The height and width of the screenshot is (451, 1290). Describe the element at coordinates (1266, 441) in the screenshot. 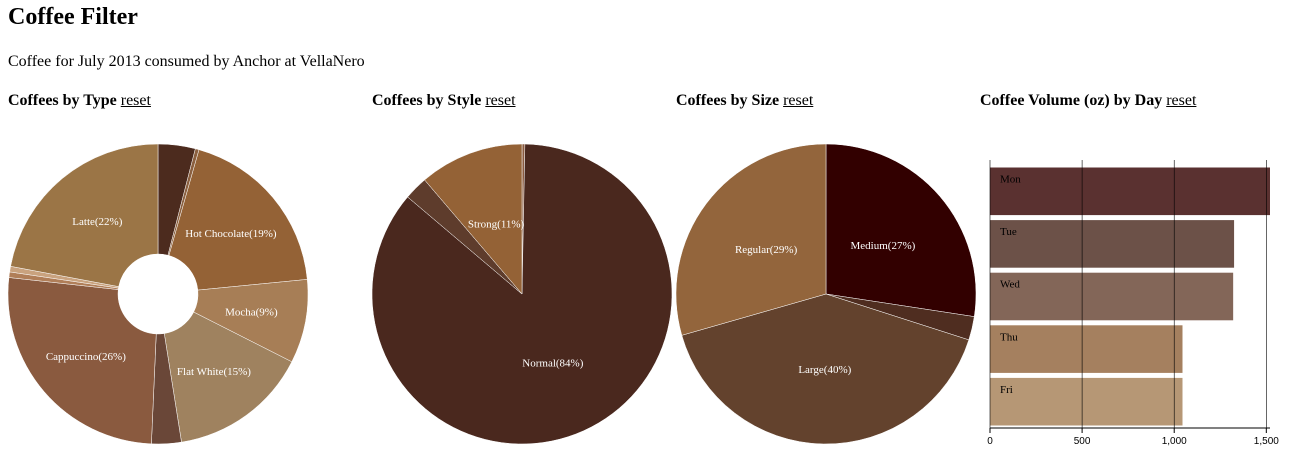

I see `x-tick-label: 1,500` at that location.